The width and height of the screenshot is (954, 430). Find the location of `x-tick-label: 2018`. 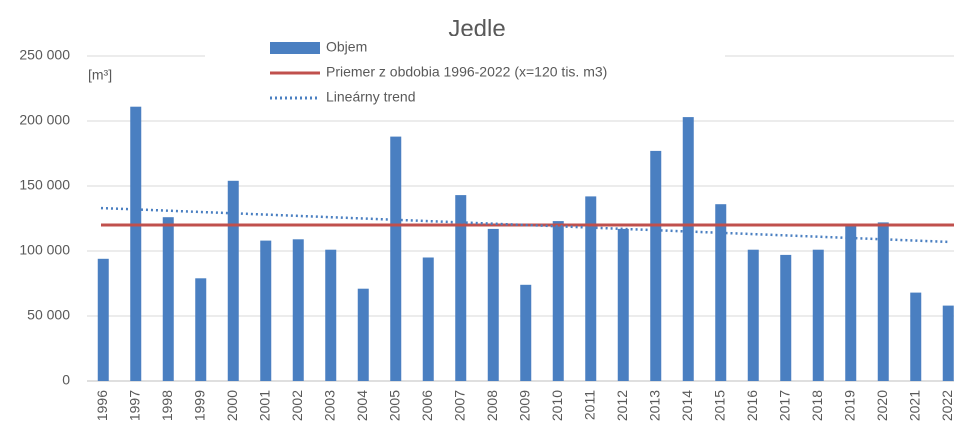

x-tick-label: 2018 is located at coordinates (817, 405).